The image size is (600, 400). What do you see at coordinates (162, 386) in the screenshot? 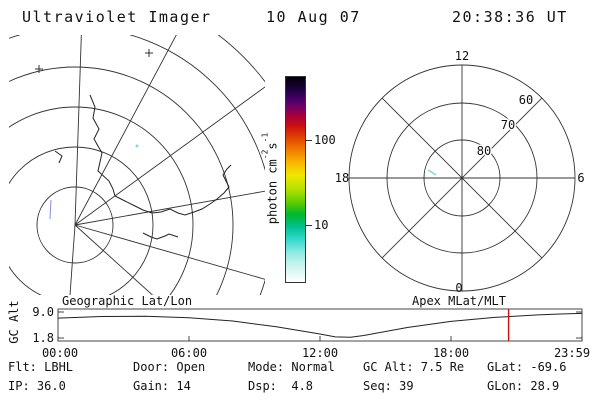
I see `status-gain: Gain: 14` at bounding box center [162, 386].